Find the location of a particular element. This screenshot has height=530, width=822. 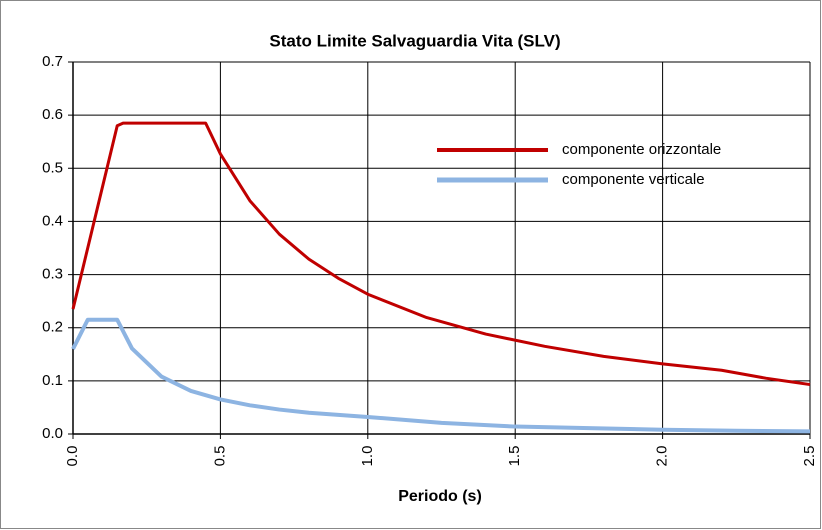

y-tick-label: 0.0 is located at coordinates (52, 433).